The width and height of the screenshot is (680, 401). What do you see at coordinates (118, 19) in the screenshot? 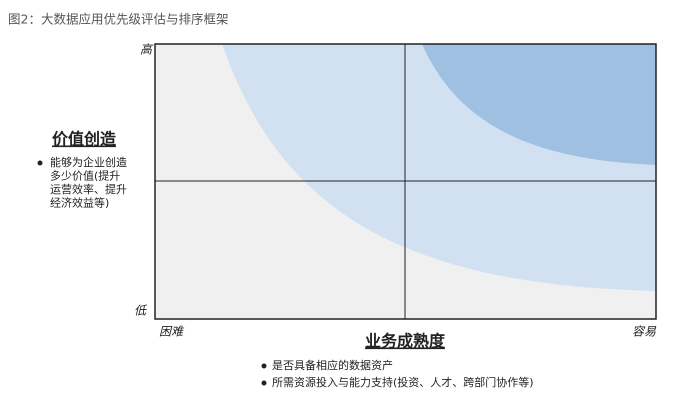
I see `title: 图2：大数据应用优先级评估与排序框架` at bounding box center [118, 19].